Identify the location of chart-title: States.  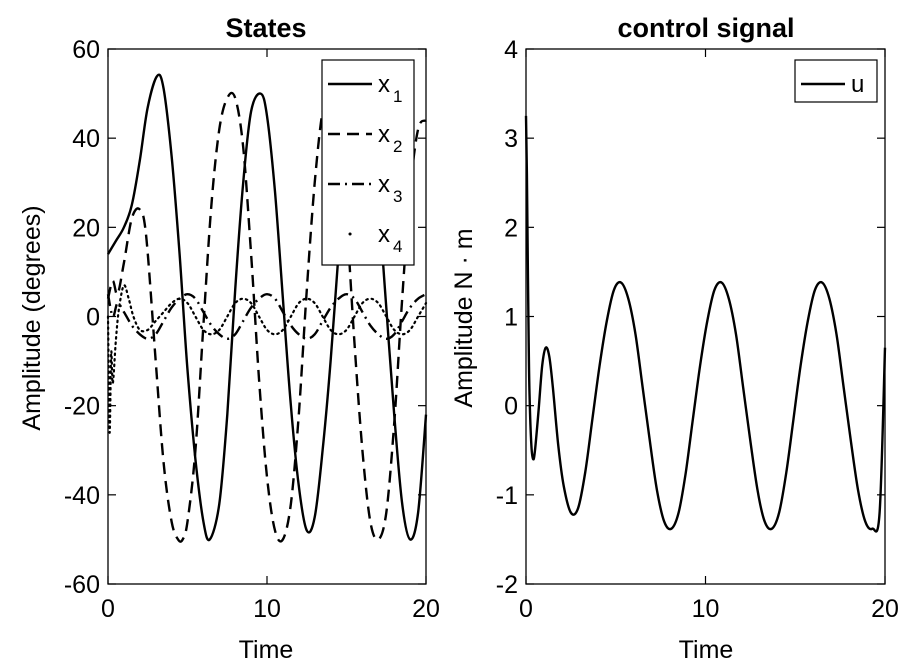
(265, 28).